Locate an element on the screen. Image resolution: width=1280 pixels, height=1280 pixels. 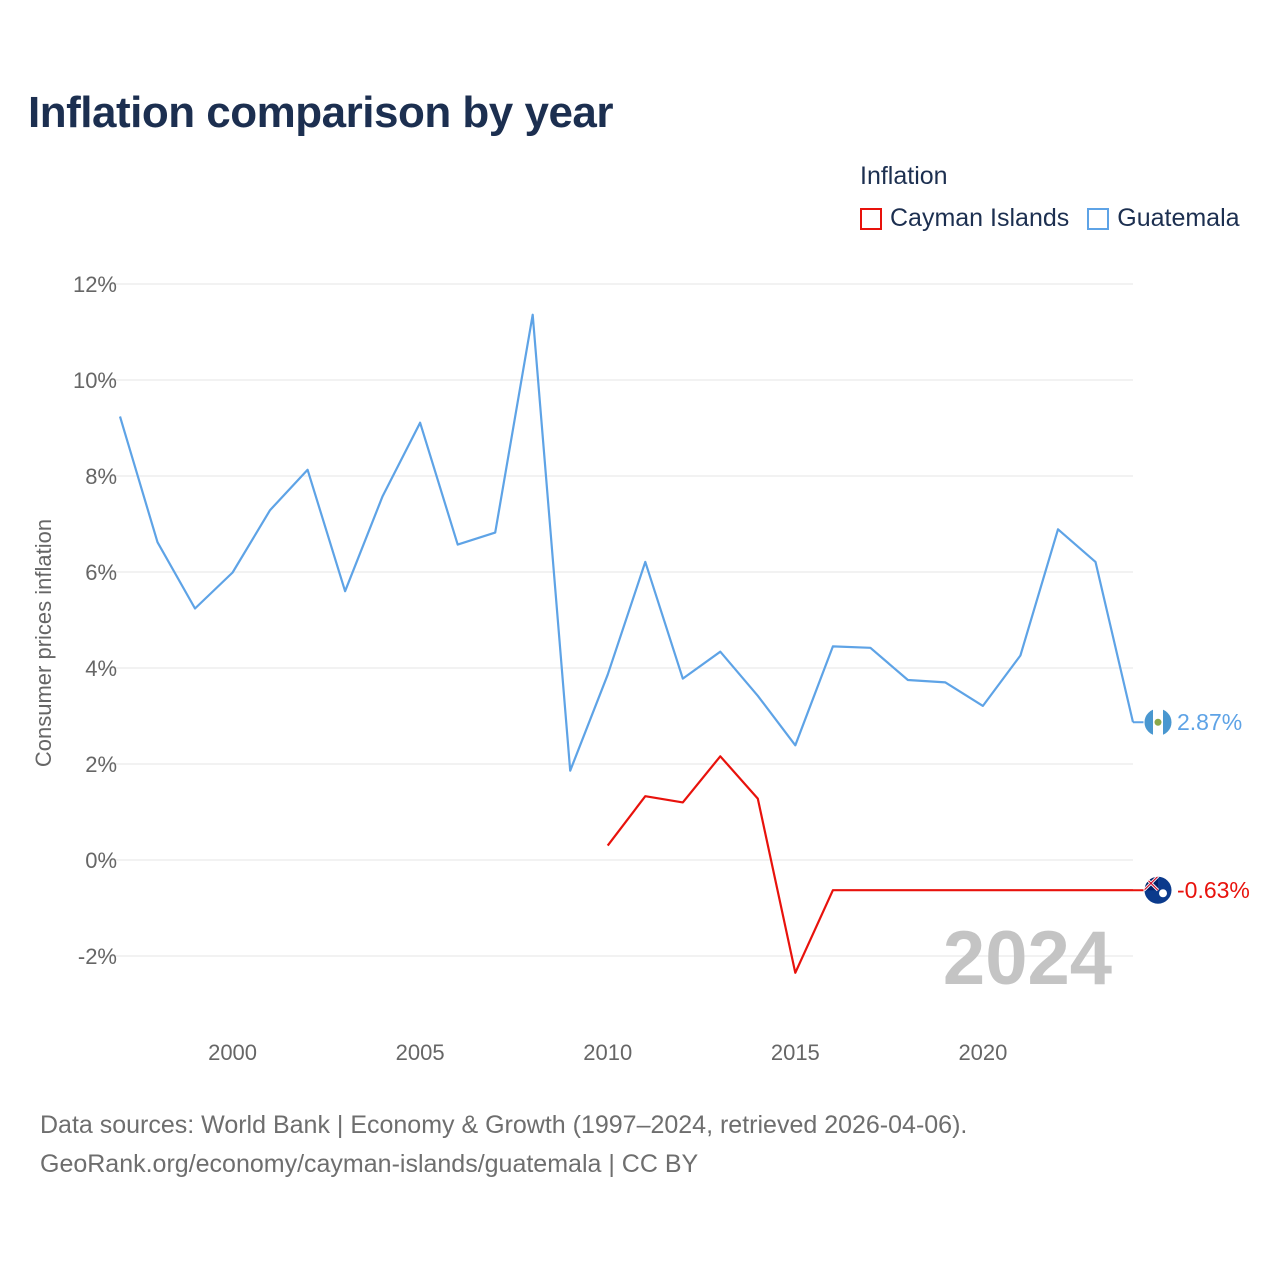
y-tick-label: 6% is located at coordinates (101, 572).